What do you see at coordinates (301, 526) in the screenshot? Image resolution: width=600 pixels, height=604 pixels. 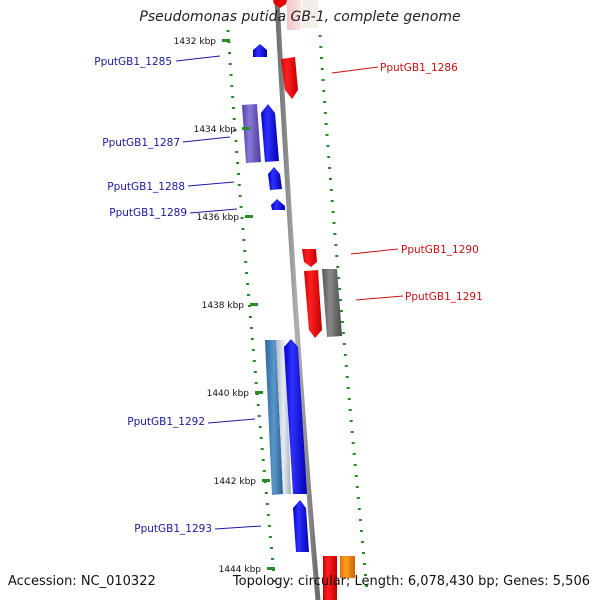 I see `gene-1293-arrow` at bounding box center [301, 526].